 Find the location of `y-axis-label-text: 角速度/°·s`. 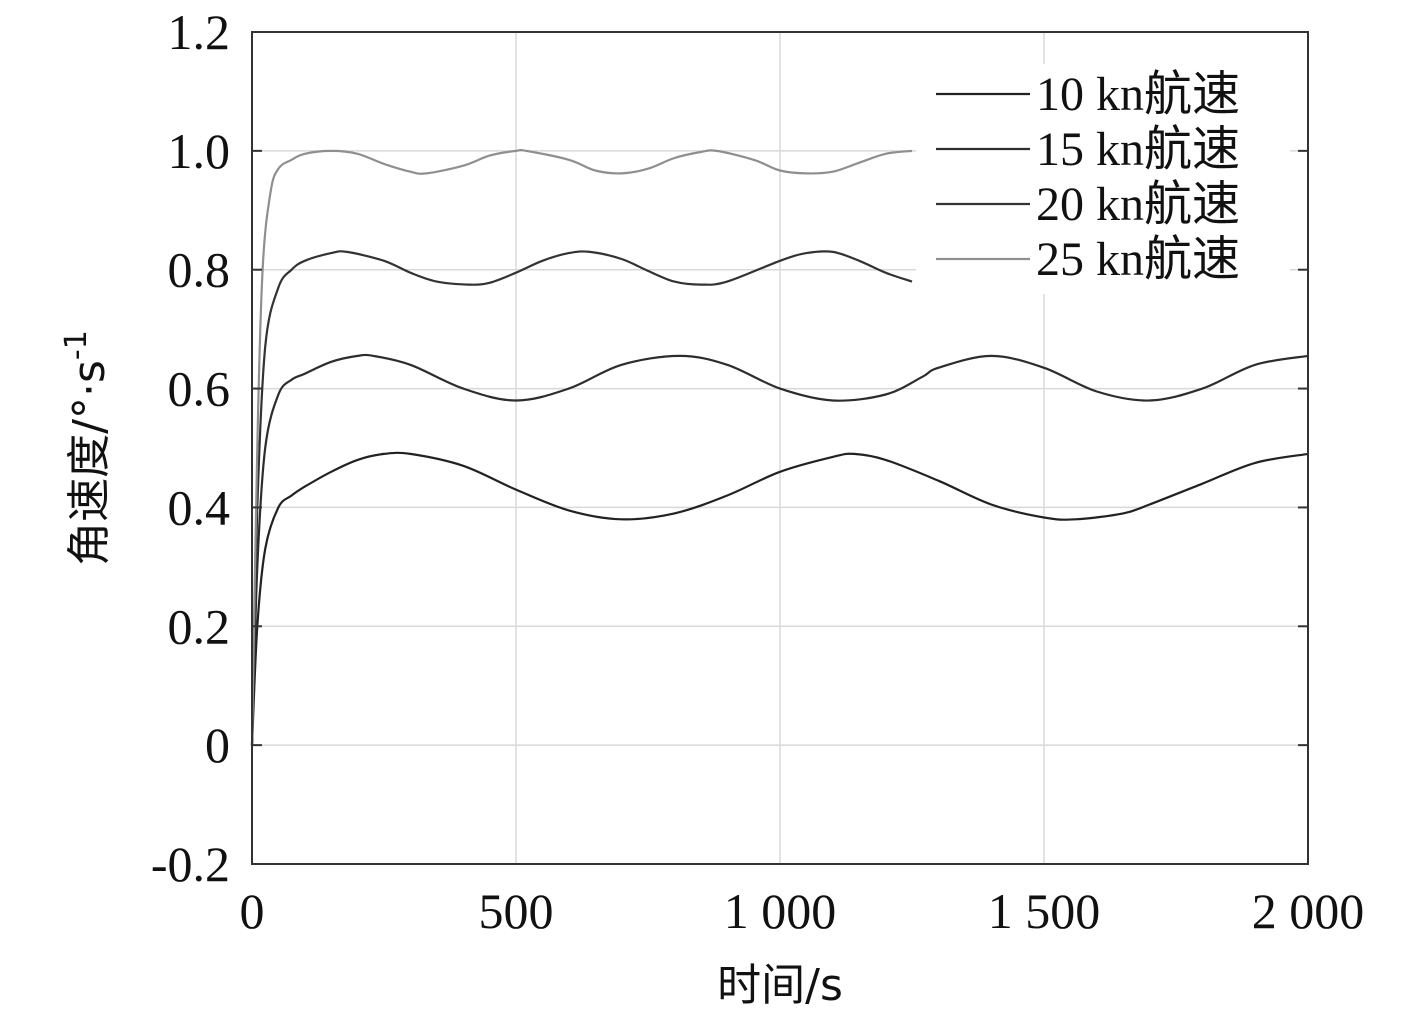

y-axis-label-text: 角速度/°·s is located at coordinates (89, 463).